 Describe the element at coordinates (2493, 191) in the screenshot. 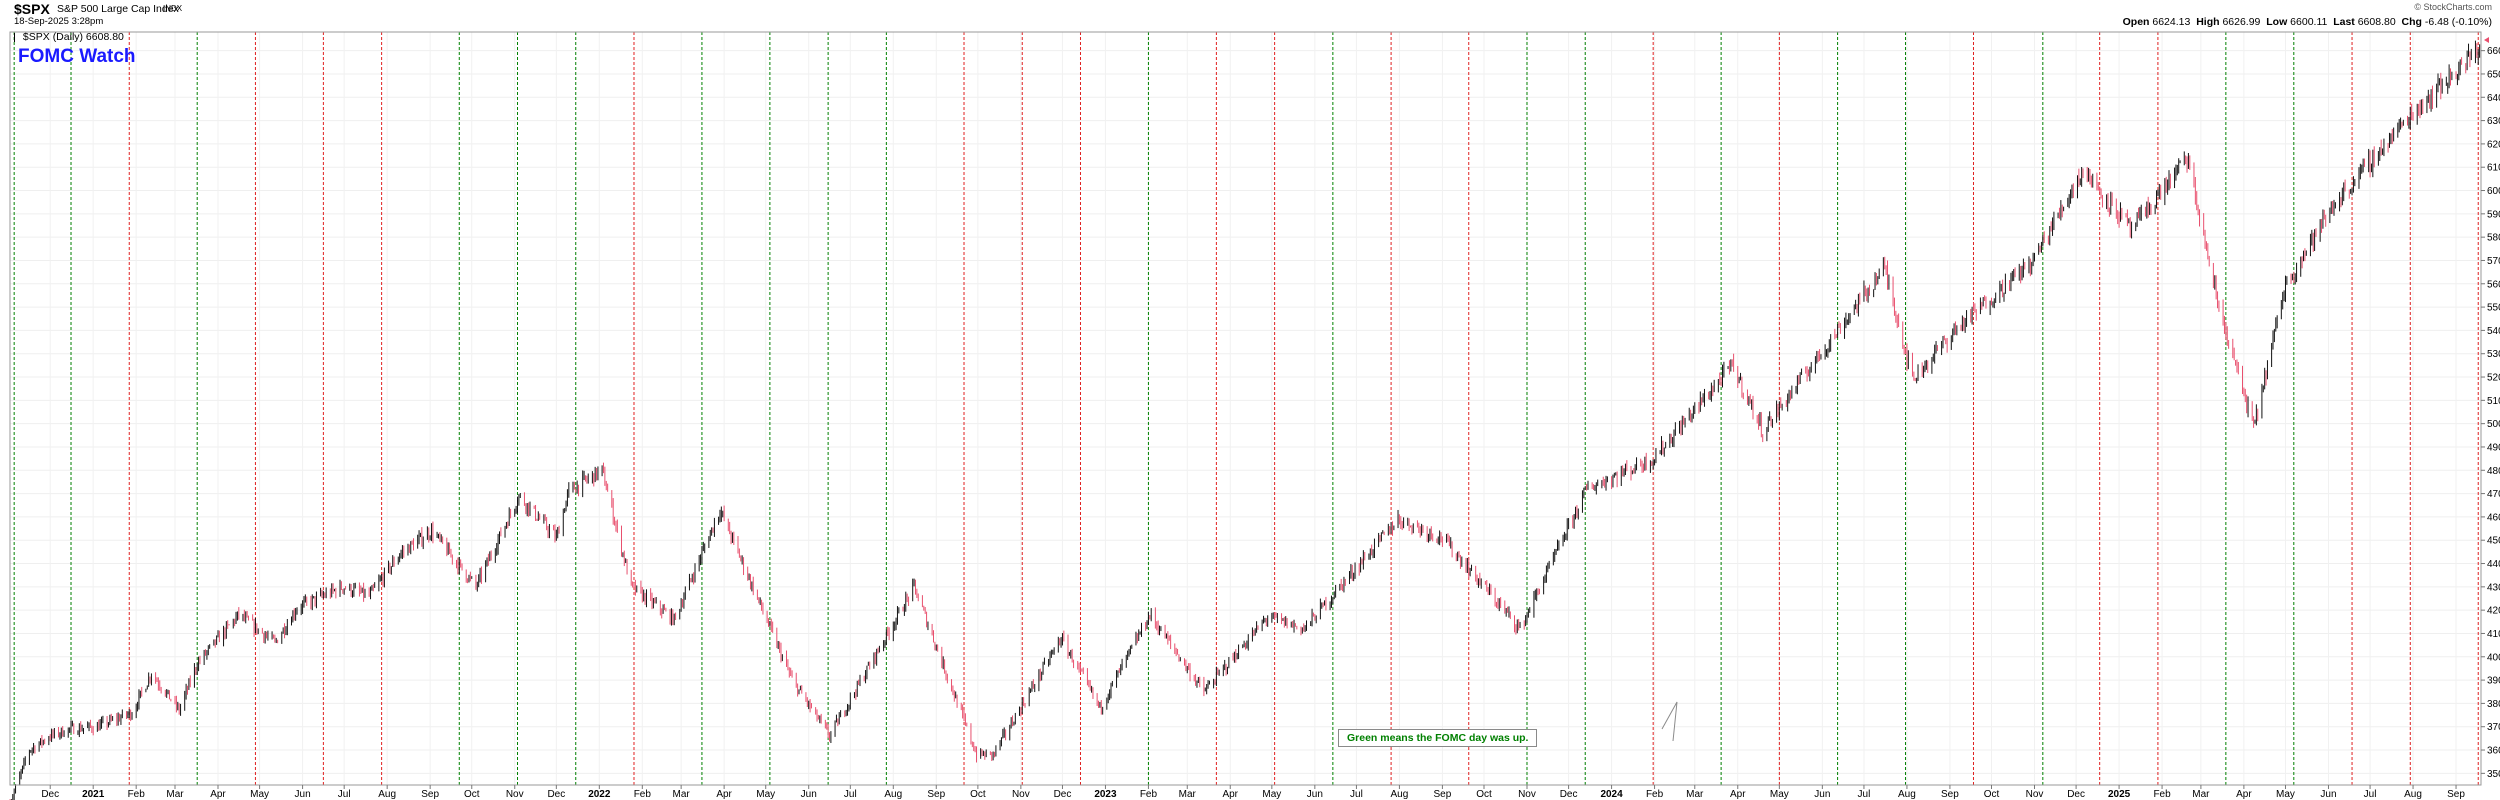

I see `y-tick-label: 6000` at that location.